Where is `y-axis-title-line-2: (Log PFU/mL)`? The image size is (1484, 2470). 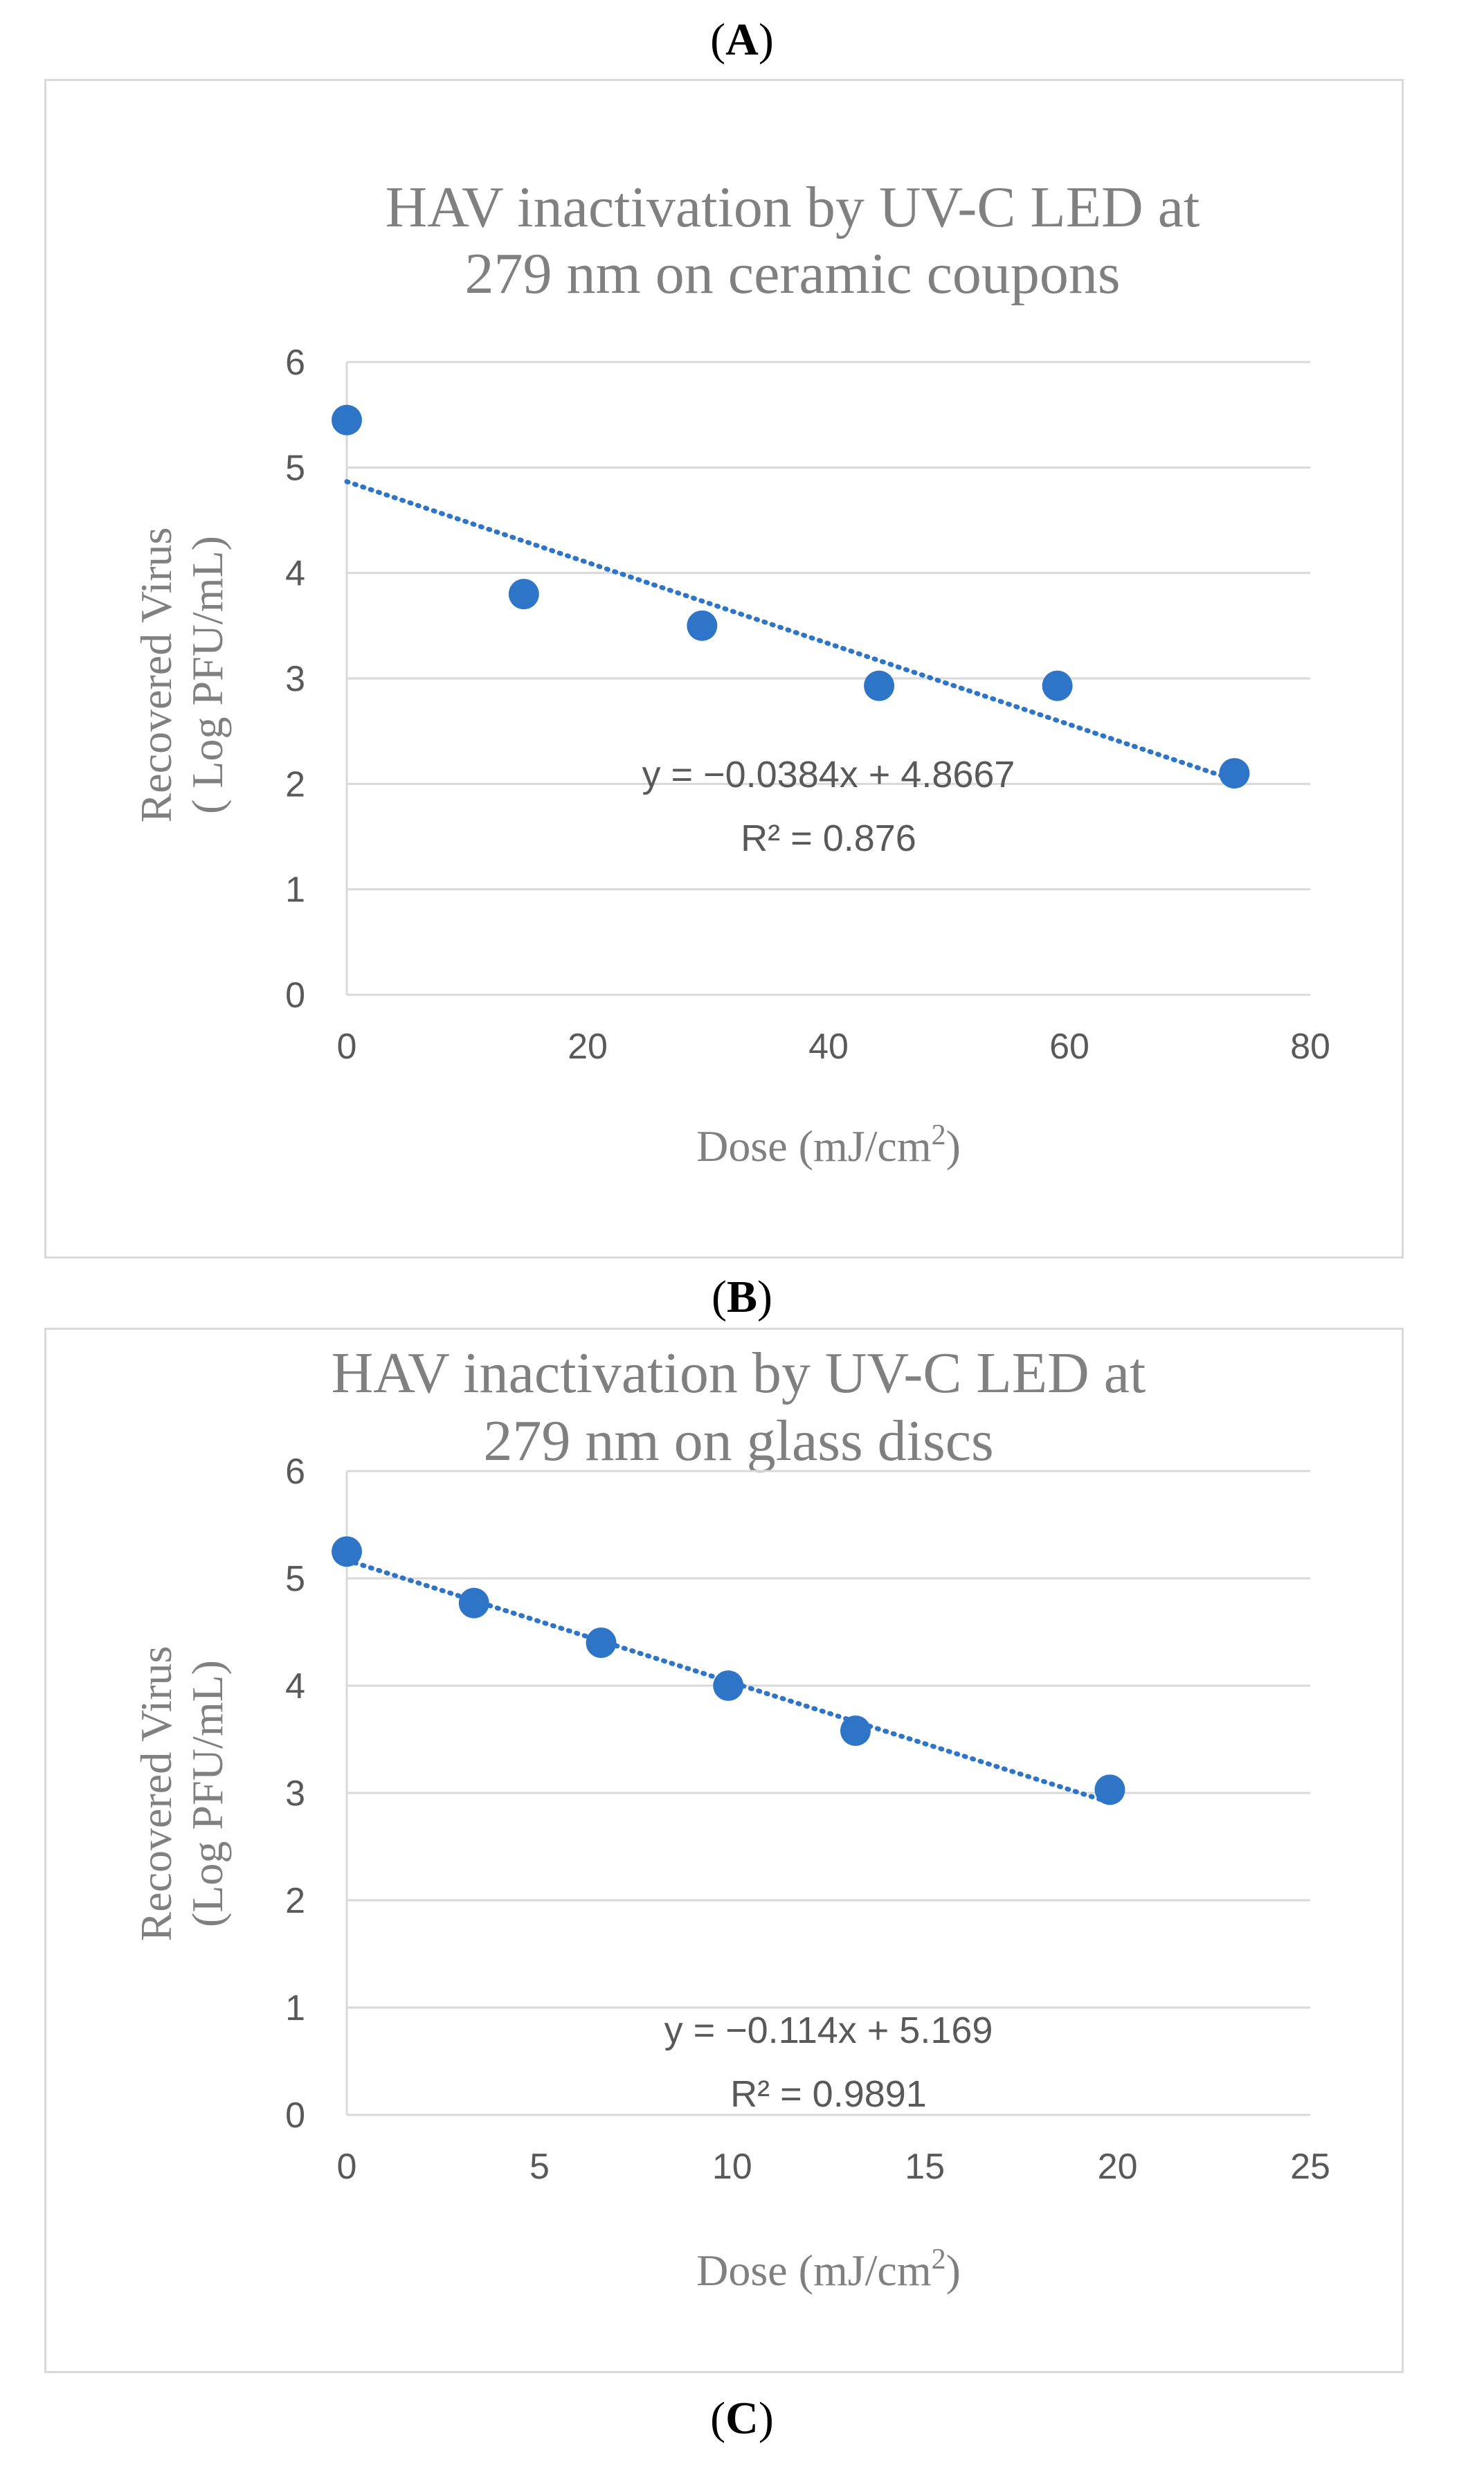
y-axis-title-line-2: (Log PFU/mL) is located at coordinates (207, 1793).